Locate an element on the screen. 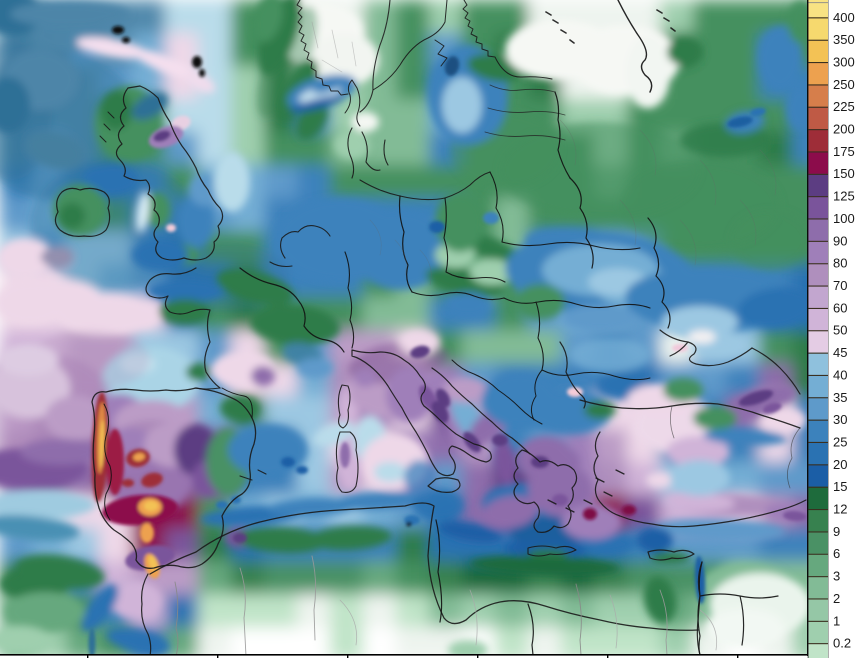 The image size is (857, 658). svg-text: 60 is located at coordinates (840, 307).